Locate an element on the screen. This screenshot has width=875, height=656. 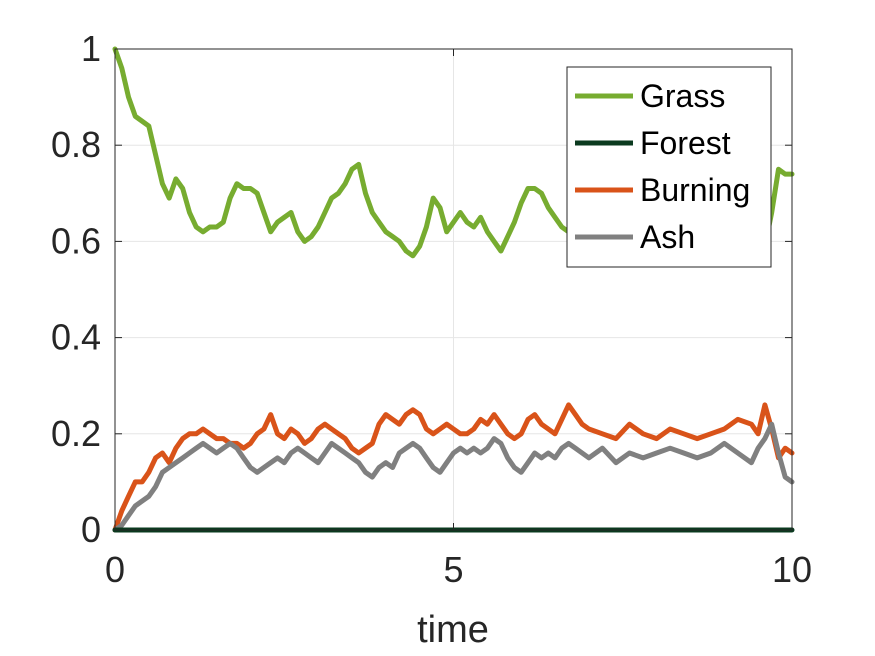
y-tick-label: 0 is located at coordinates (91, 529).